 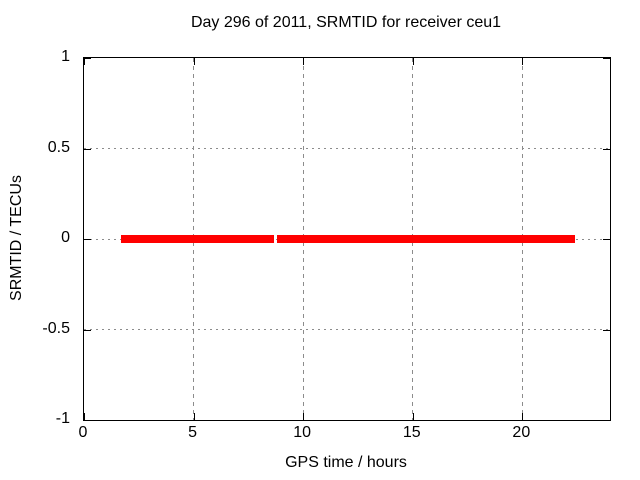 I want to click on y-tick-label: 1, so click(x=65, y=56).